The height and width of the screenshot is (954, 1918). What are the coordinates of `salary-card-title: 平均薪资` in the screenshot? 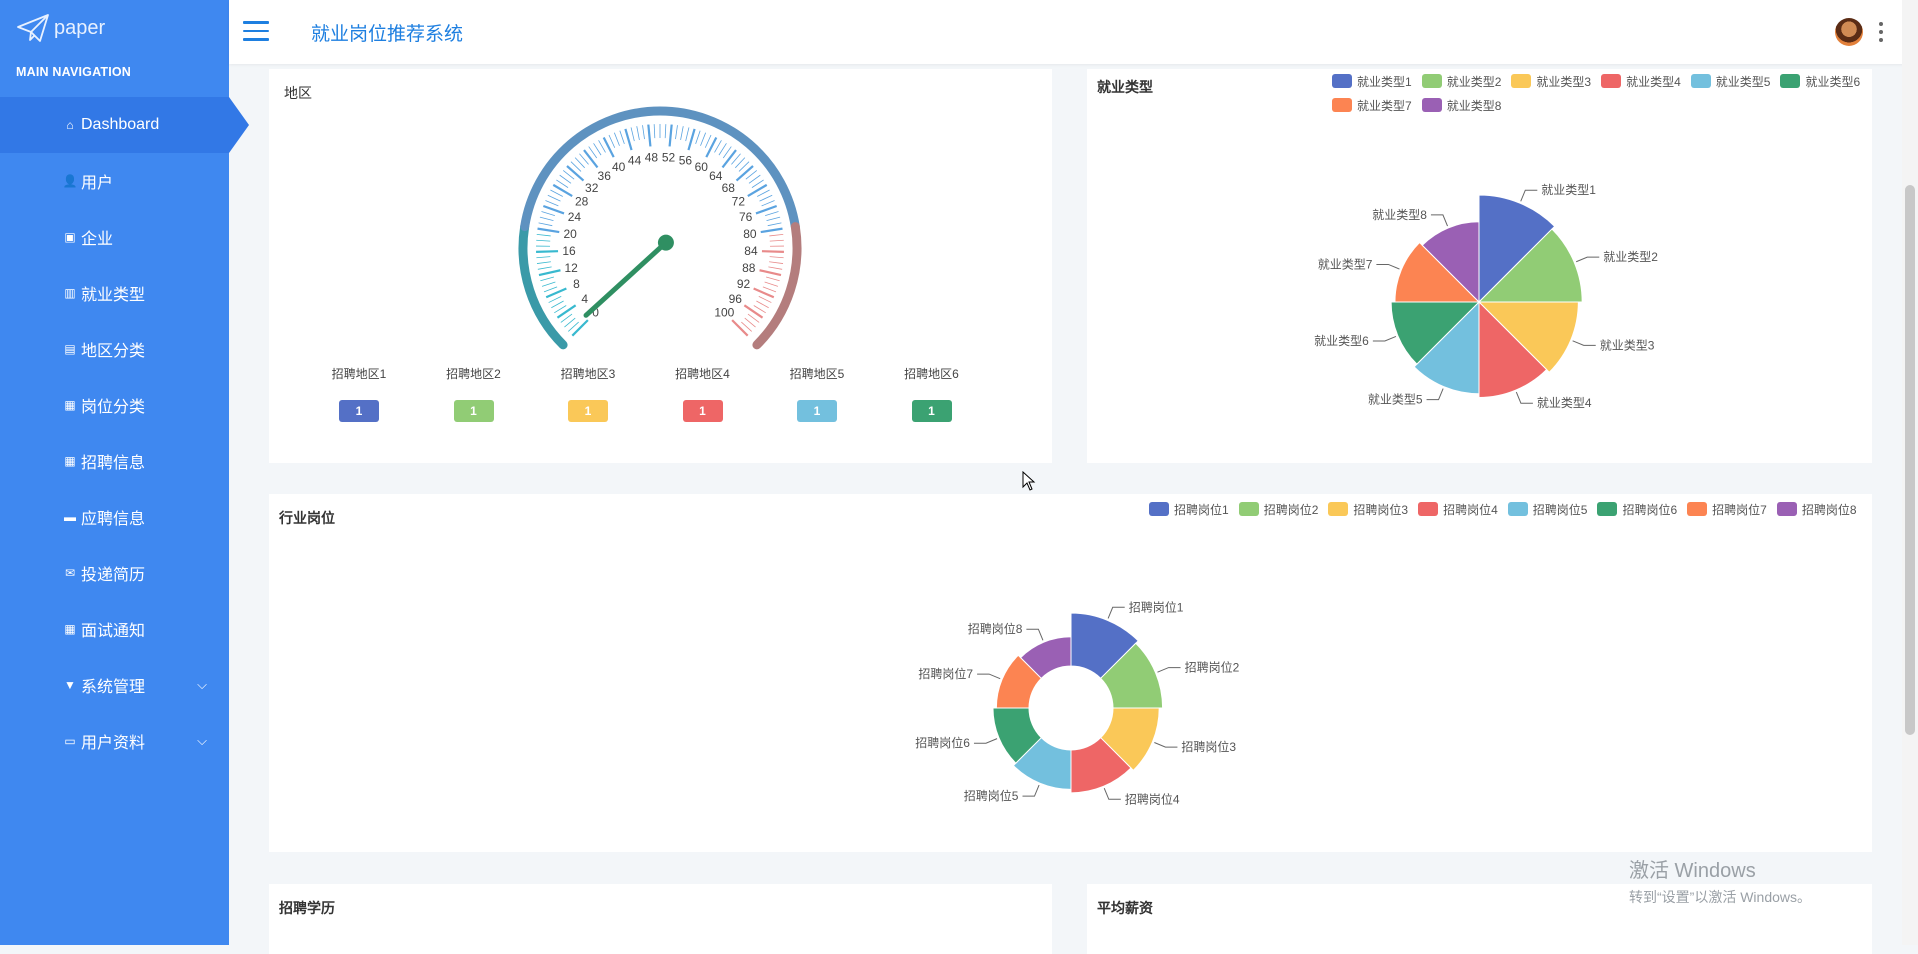 It's located at (1125, 908).